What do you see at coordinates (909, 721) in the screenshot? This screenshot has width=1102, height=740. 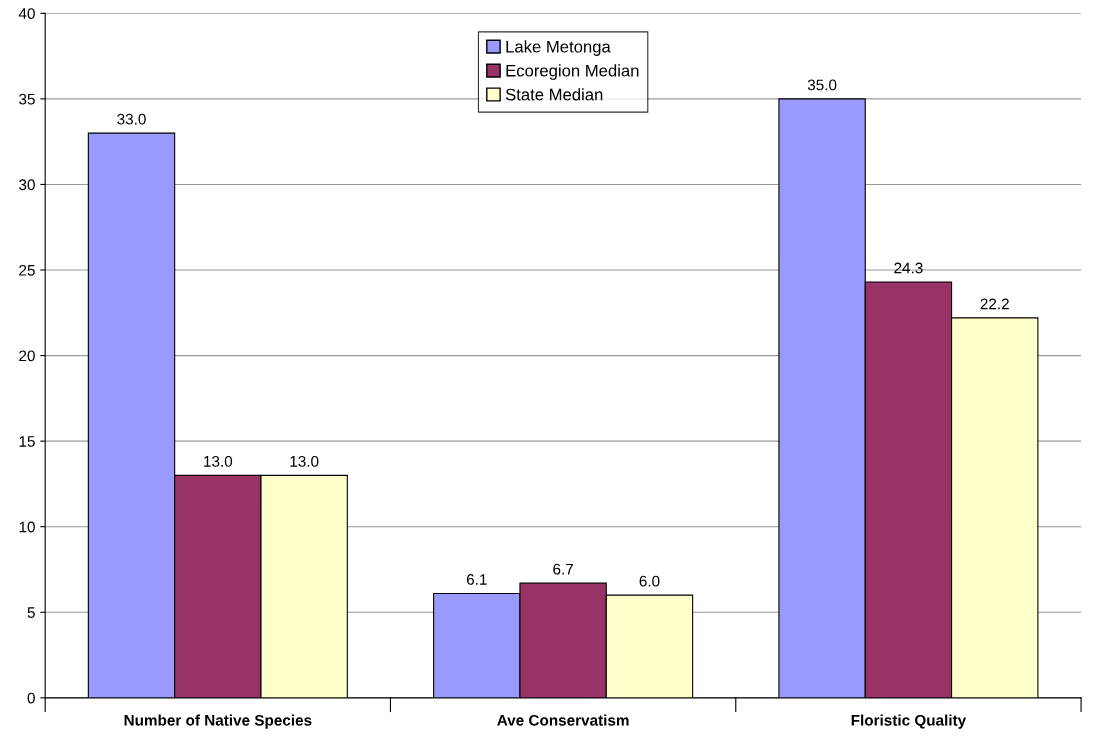 I see `x-tick-label: Floristic Quality` at bounding box center [909, 721].